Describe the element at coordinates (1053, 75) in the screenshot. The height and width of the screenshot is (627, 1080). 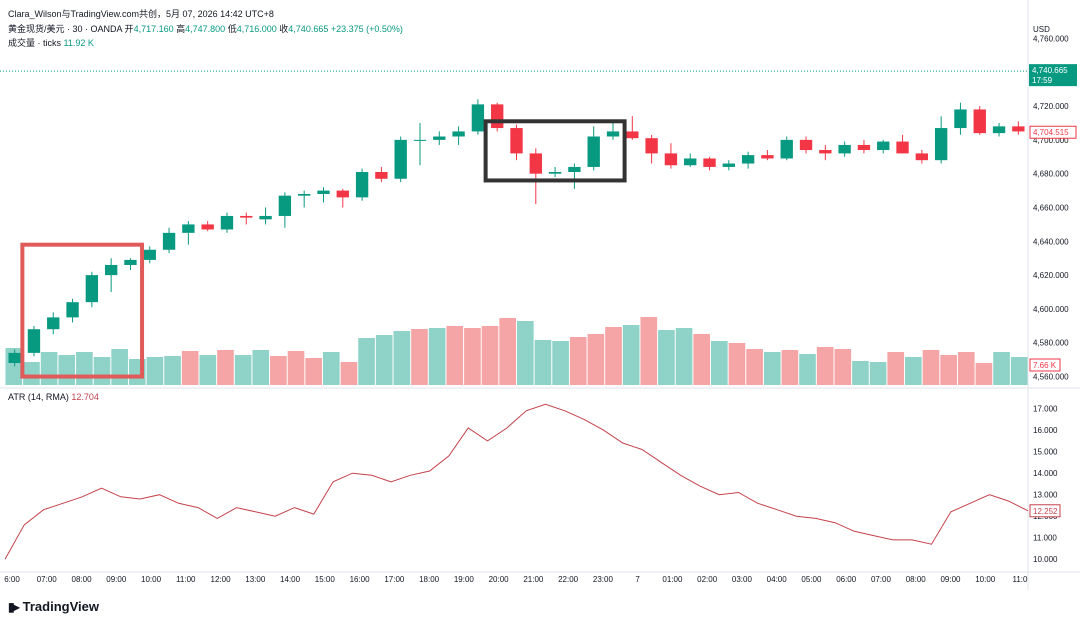
I see `last-price-badge` at that location.